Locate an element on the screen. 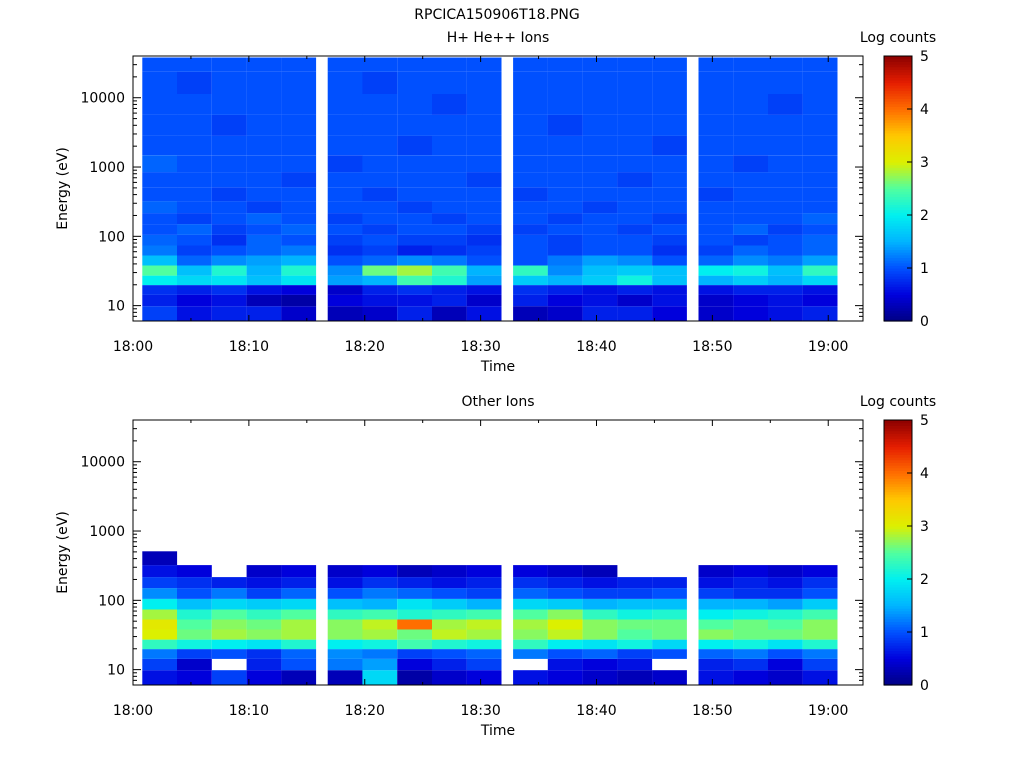 This screenshot has height=768, width=1024. x-tick-label: 18:50 is located at coordinates (712, 711).